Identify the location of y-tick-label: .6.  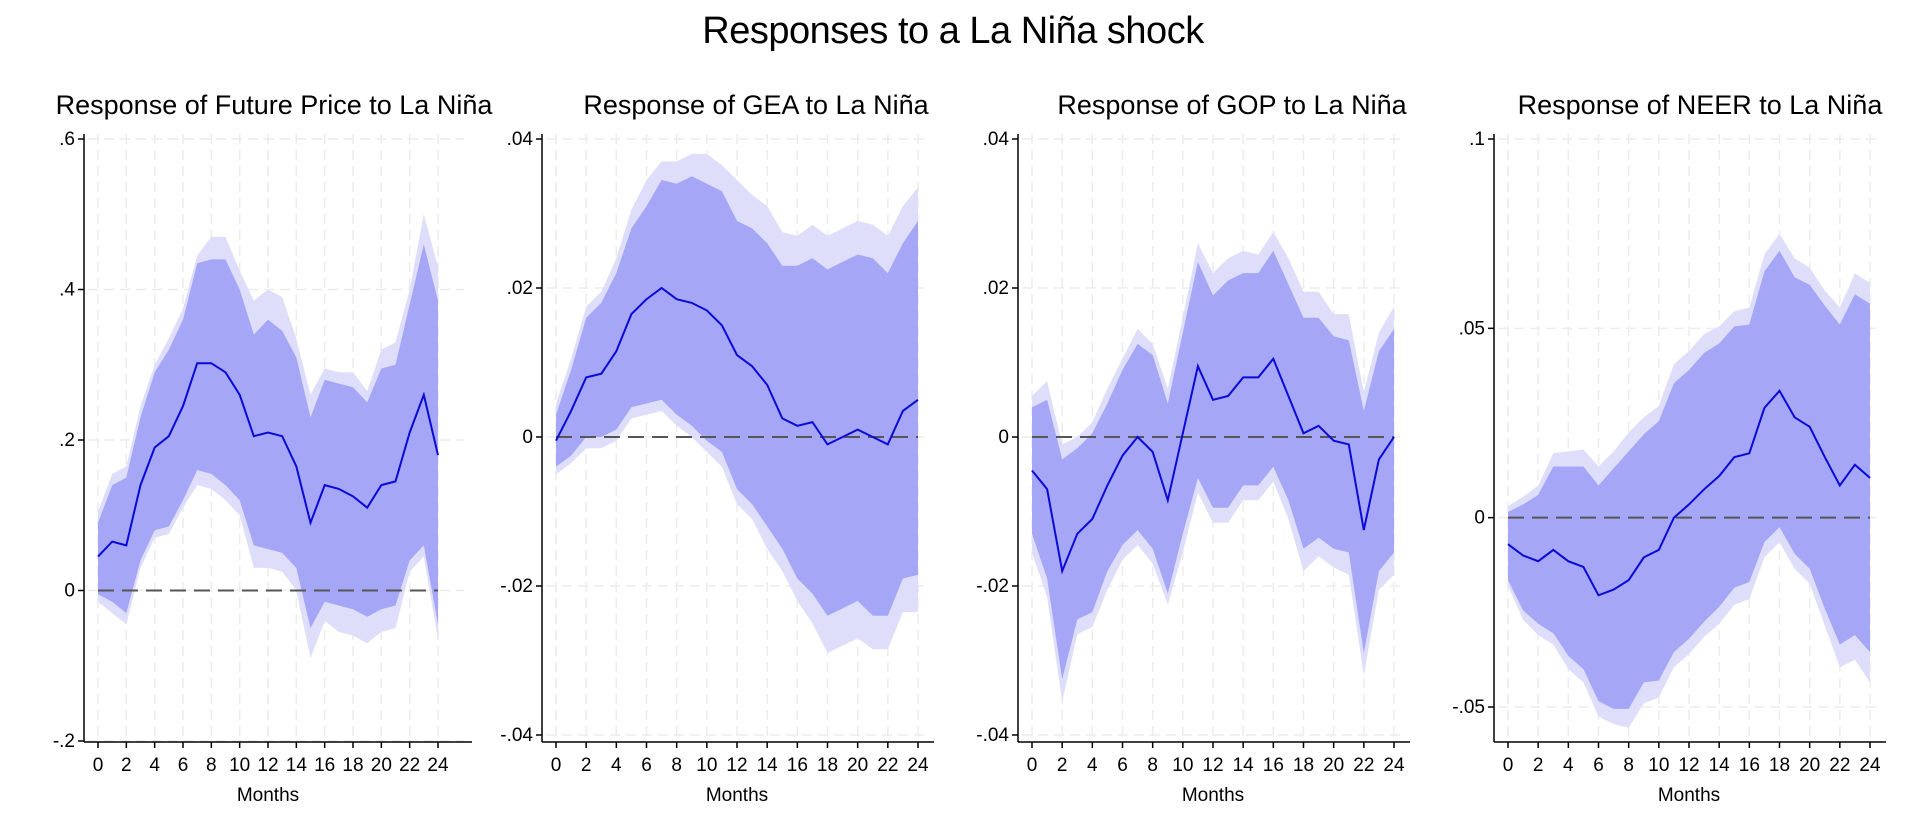
(67, 139).